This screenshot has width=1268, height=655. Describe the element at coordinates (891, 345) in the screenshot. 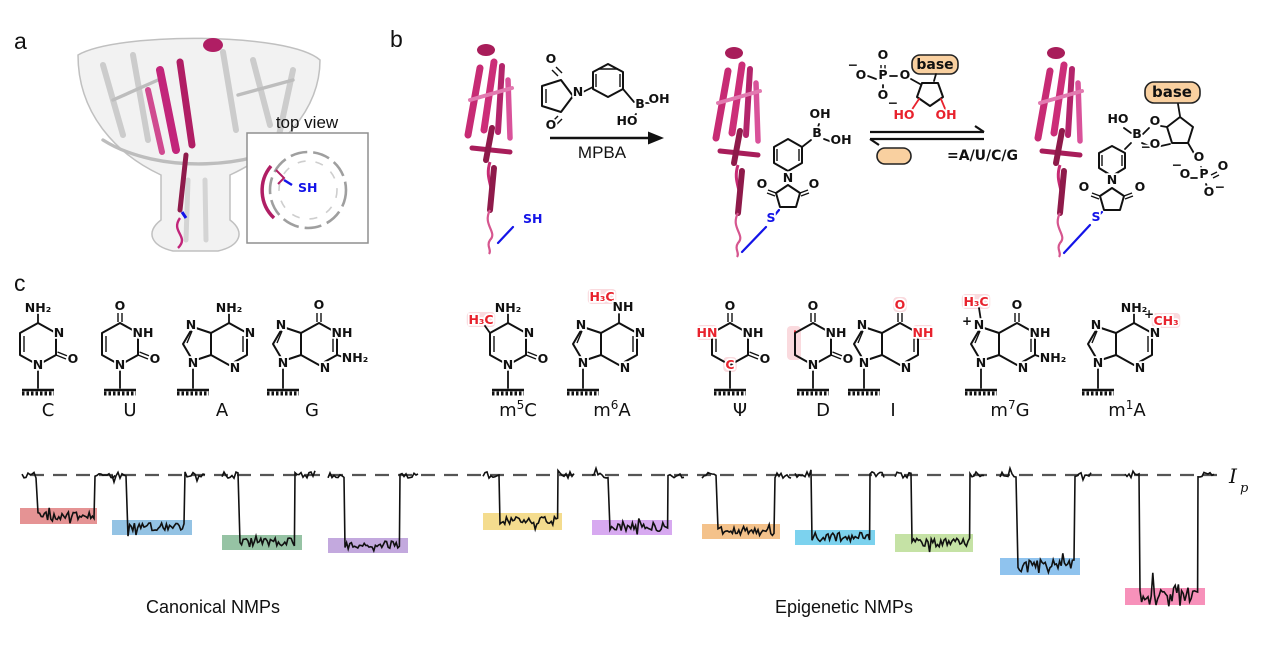

I see `nucleotide-structure-I: O NH N N N` at that location.